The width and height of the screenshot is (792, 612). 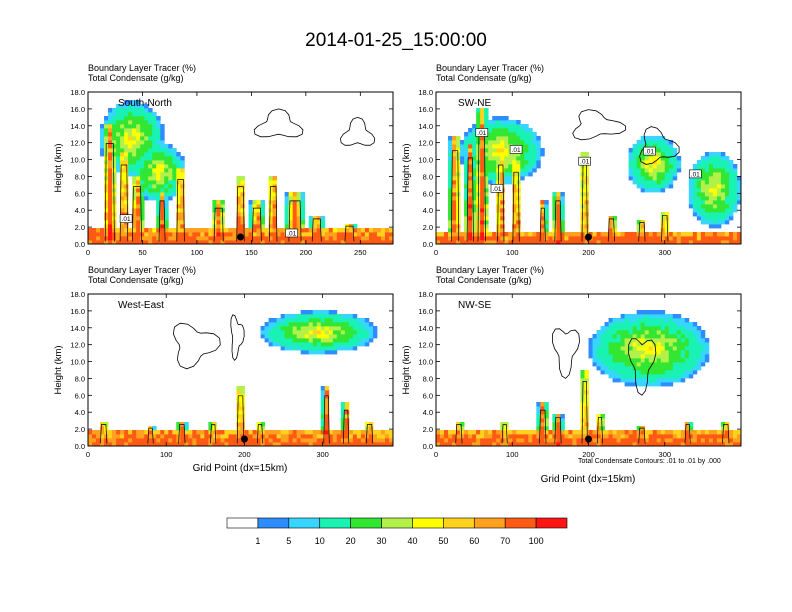 I want to click on condensate-contour, so click(x=566, y=353).